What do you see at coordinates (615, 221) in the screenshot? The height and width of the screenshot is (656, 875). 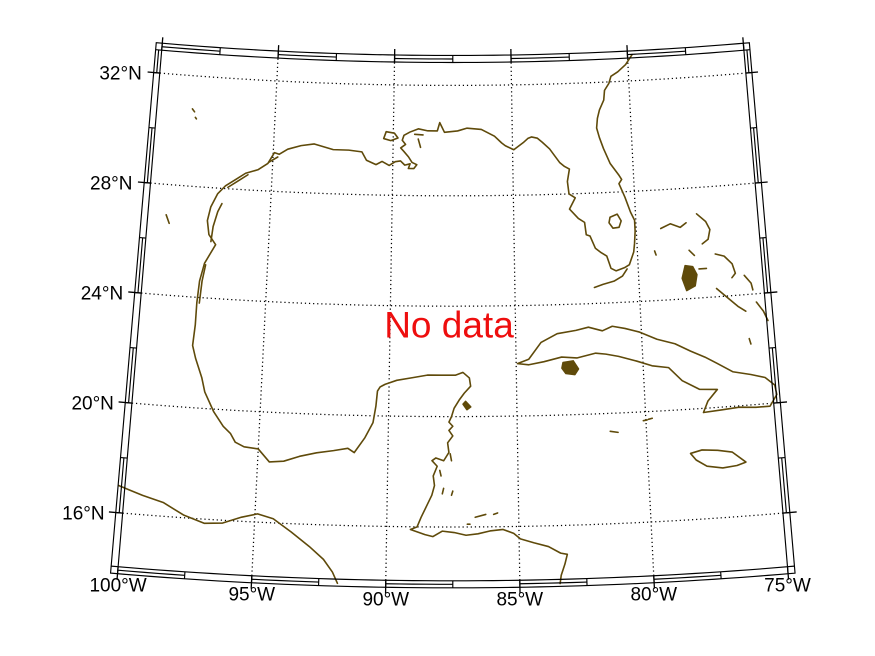 I see `coastline-lake-okeechobee` at bounding box center [615, 221].